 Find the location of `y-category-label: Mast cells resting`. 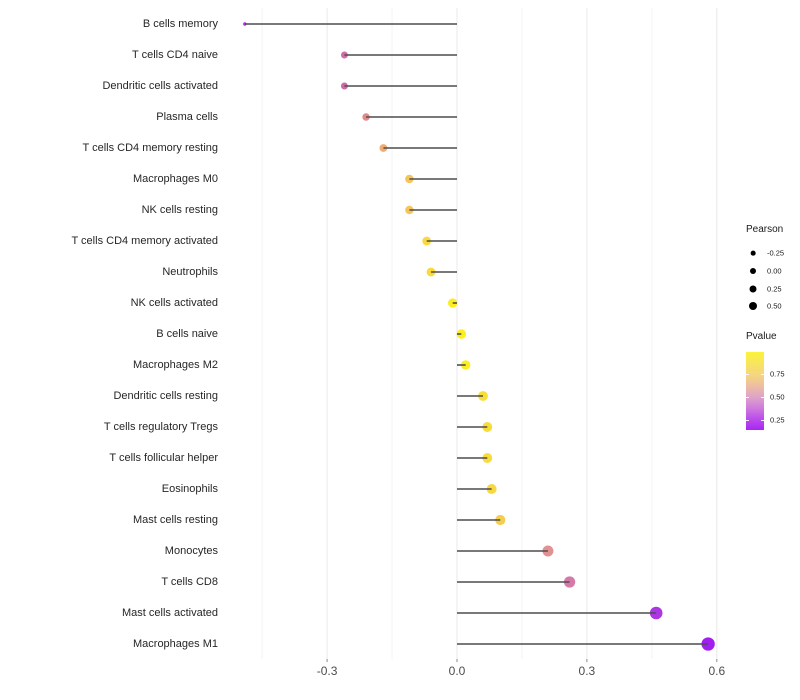

y-category-label: Mast cells resting is located at coordinates (175, 520).